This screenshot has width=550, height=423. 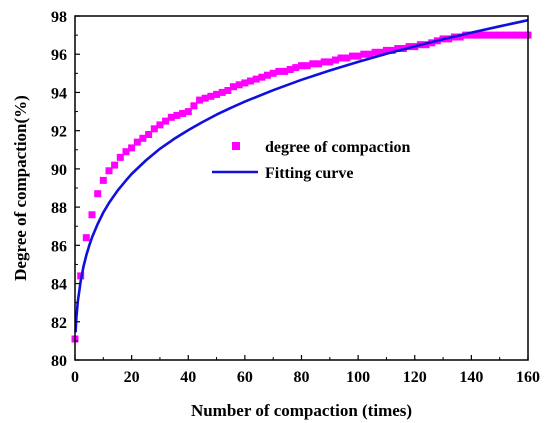 I want to click on x-tick-label: 160, so click(x=528, y=377).